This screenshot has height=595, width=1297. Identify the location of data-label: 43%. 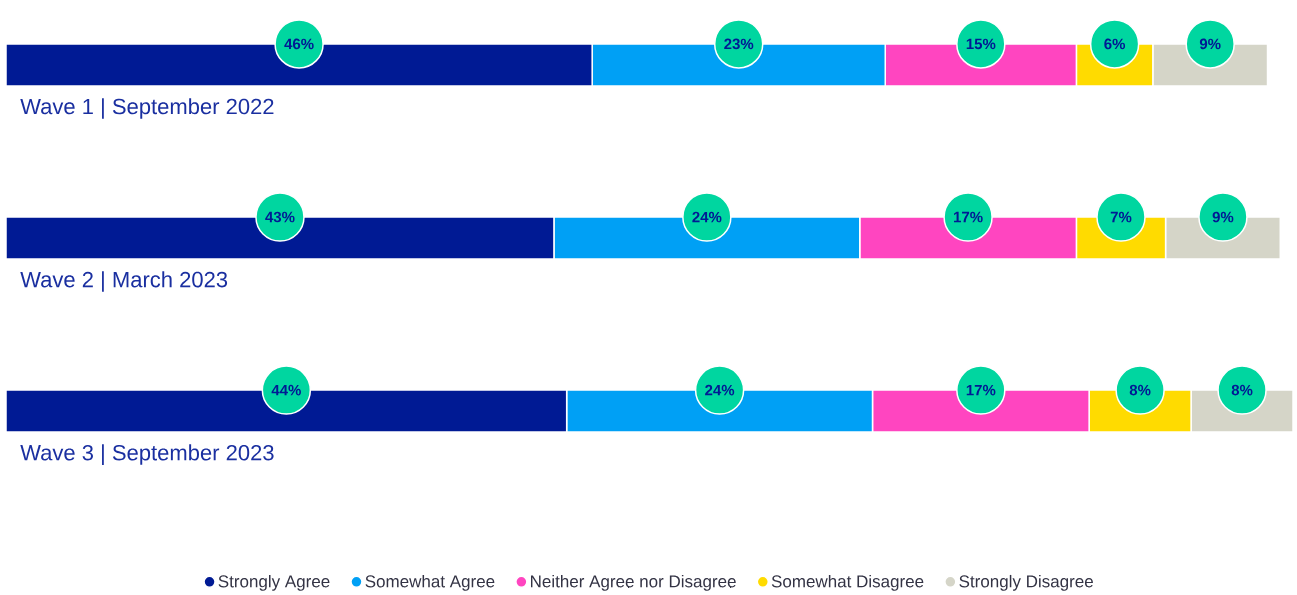
(280, 217).